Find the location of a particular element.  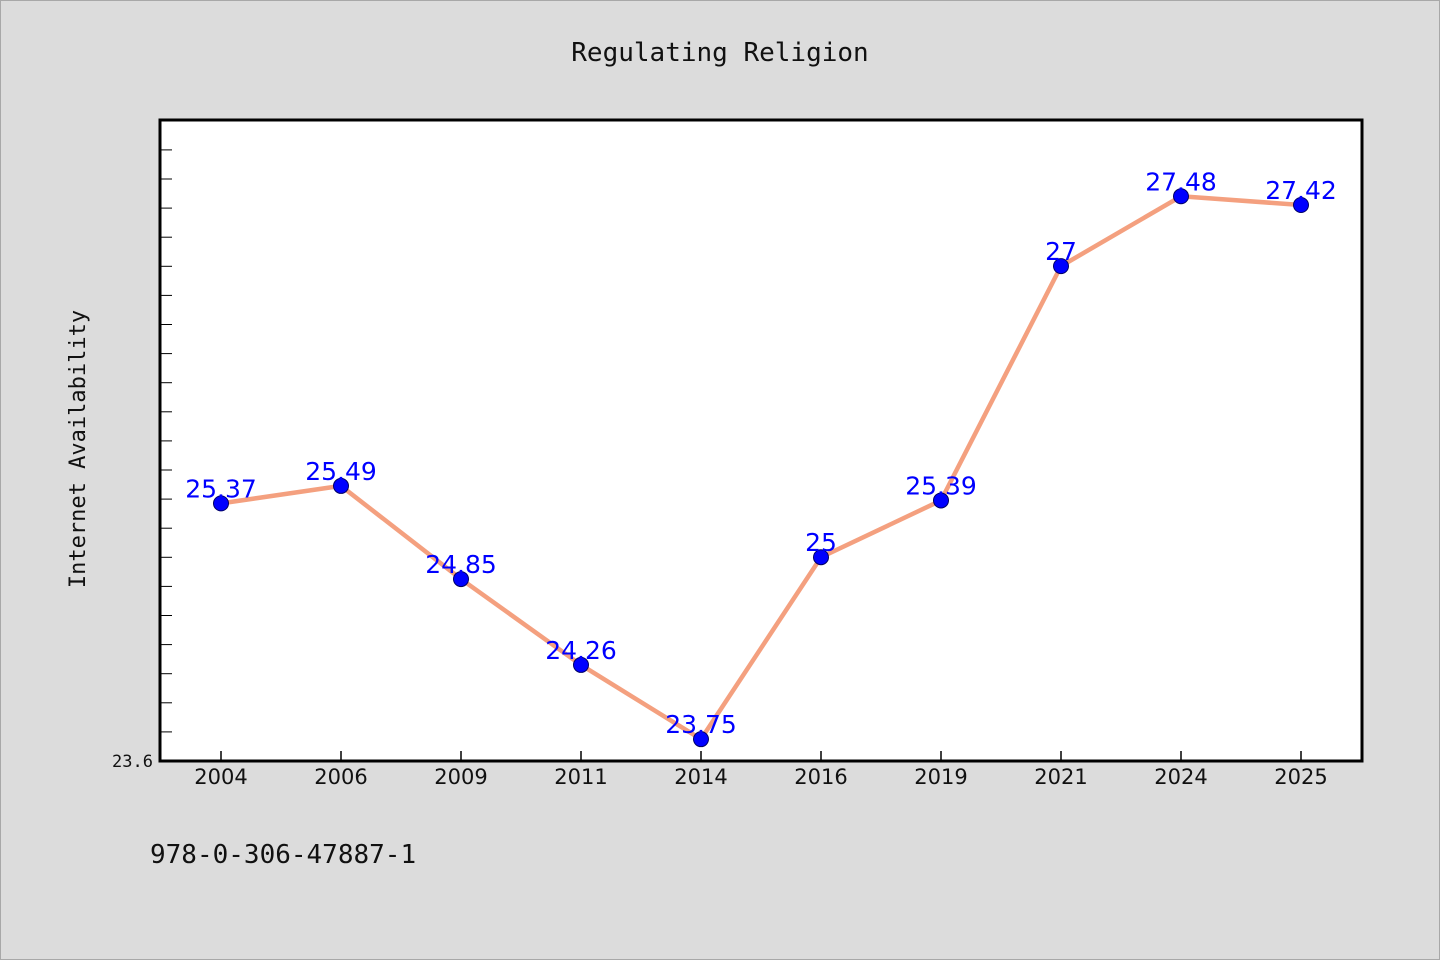

y-axis-ticks: 23.6 is located at coordinates (142, 446).